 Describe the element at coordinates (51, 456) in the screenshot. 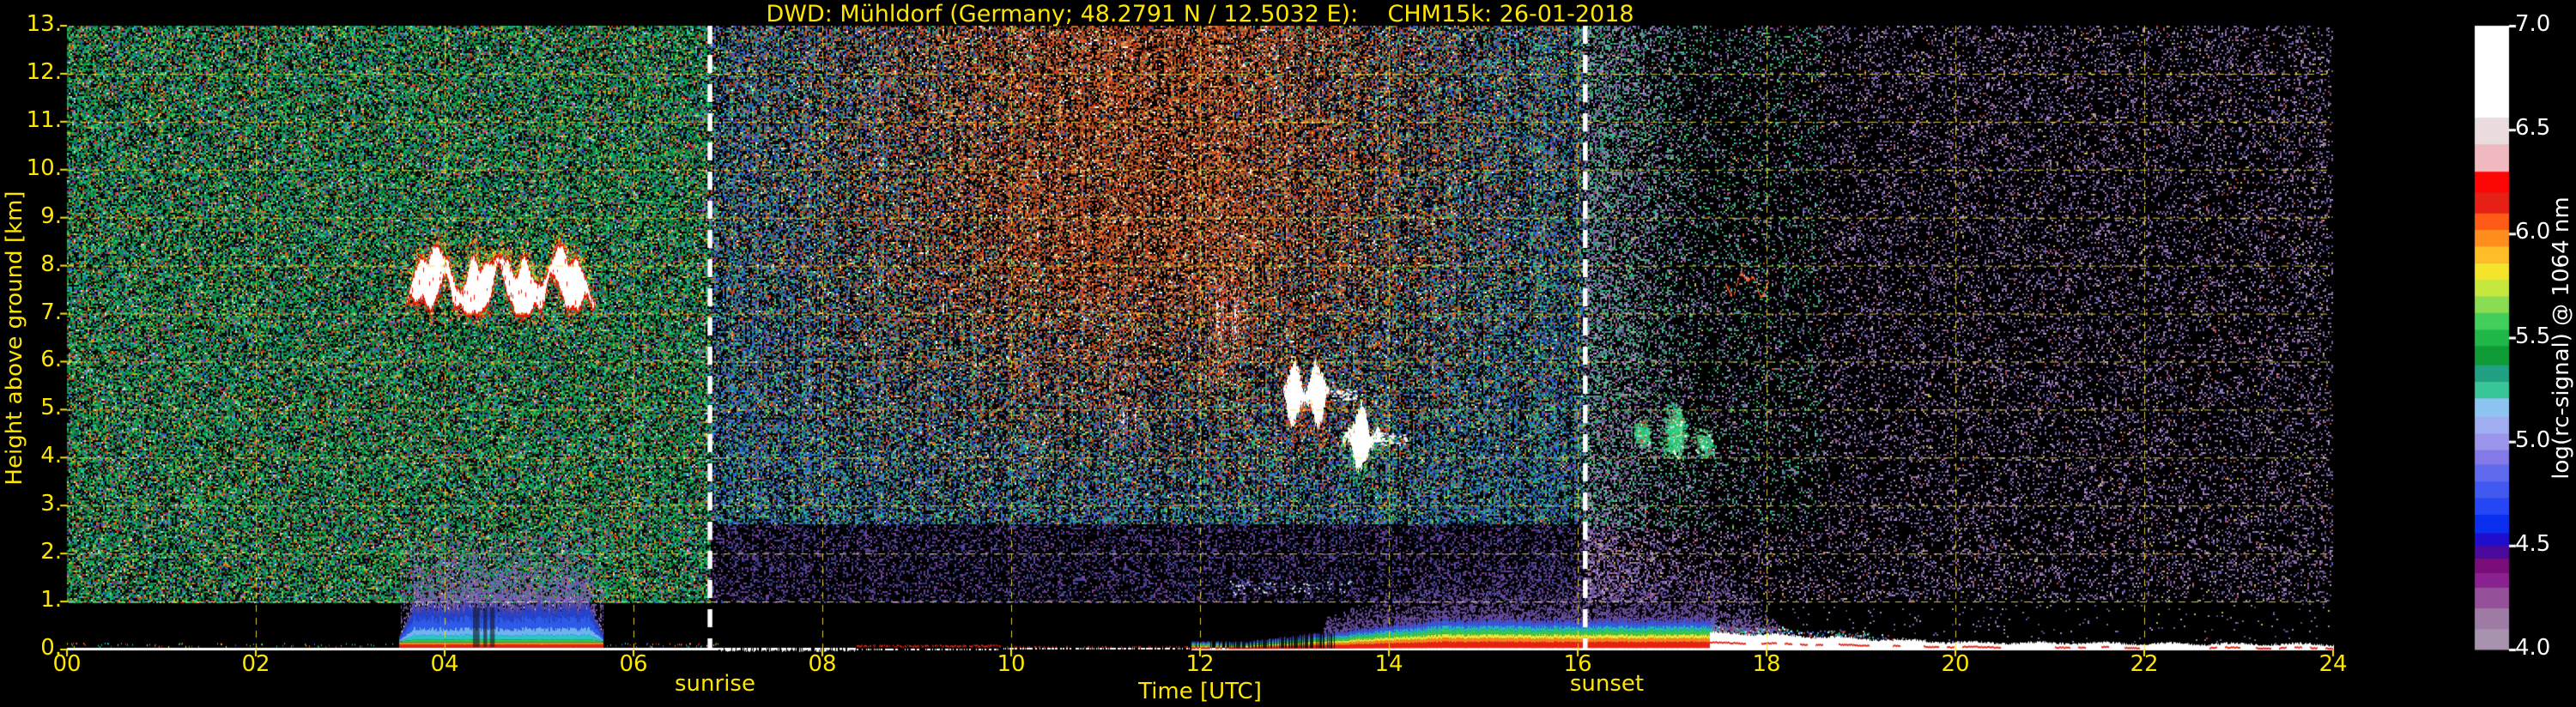

I see `y-tick-label: 4.` at that location.